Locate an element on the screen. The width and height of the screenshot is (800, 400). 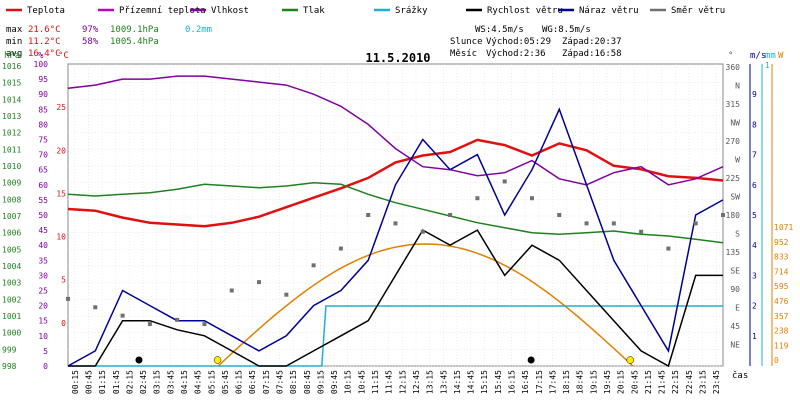
hpa-tick-label: 1001 is located at coordinates (11, 316).